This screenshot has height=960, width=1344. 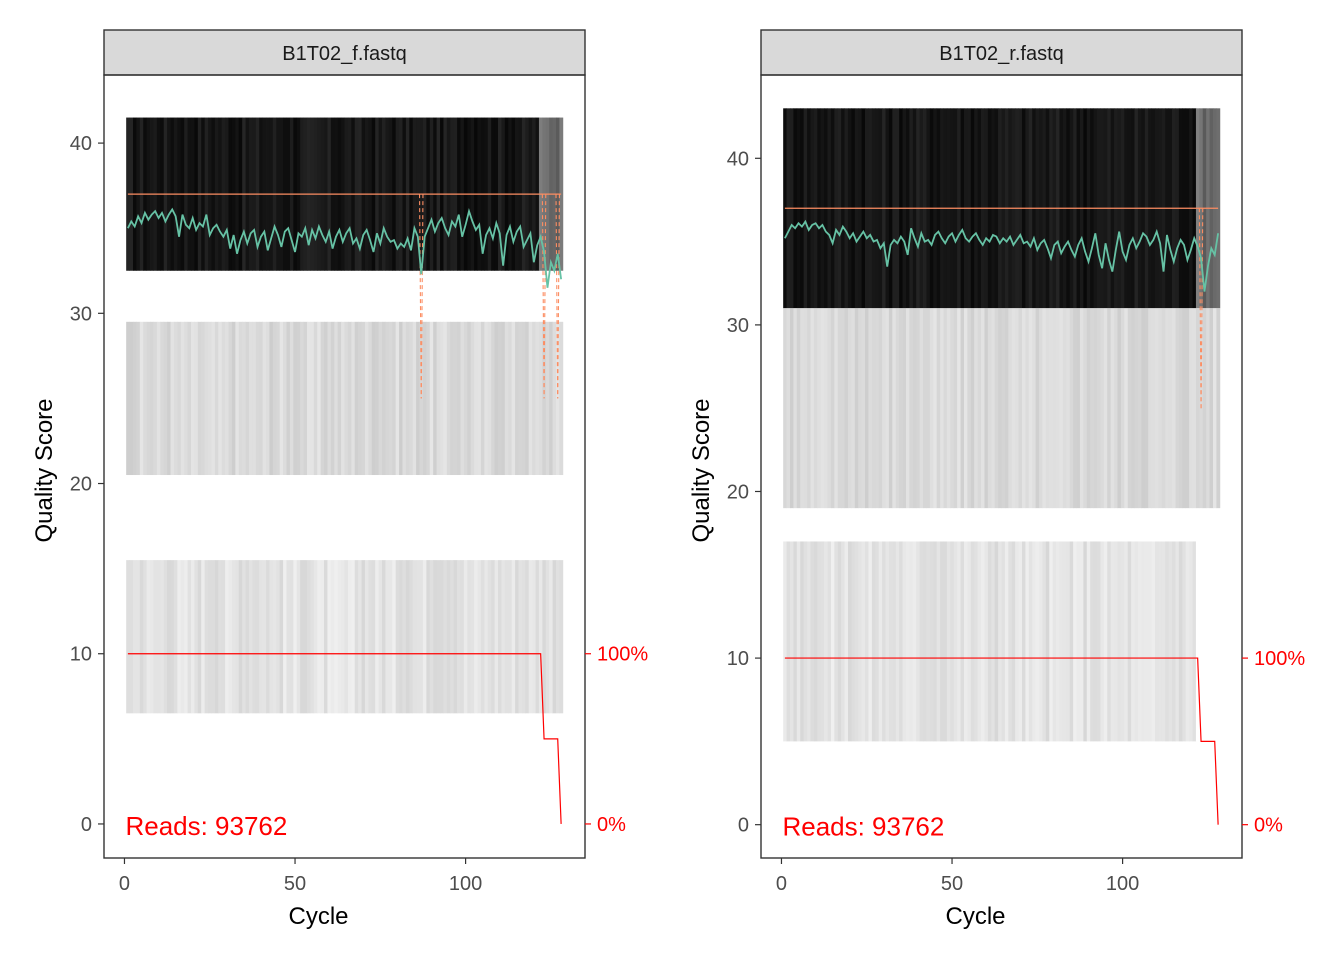 What do you see at coordinates (863, 827) in the screenshot?
I see `reads-count-label: Reads: 93762` at bounding box center [863, 827].